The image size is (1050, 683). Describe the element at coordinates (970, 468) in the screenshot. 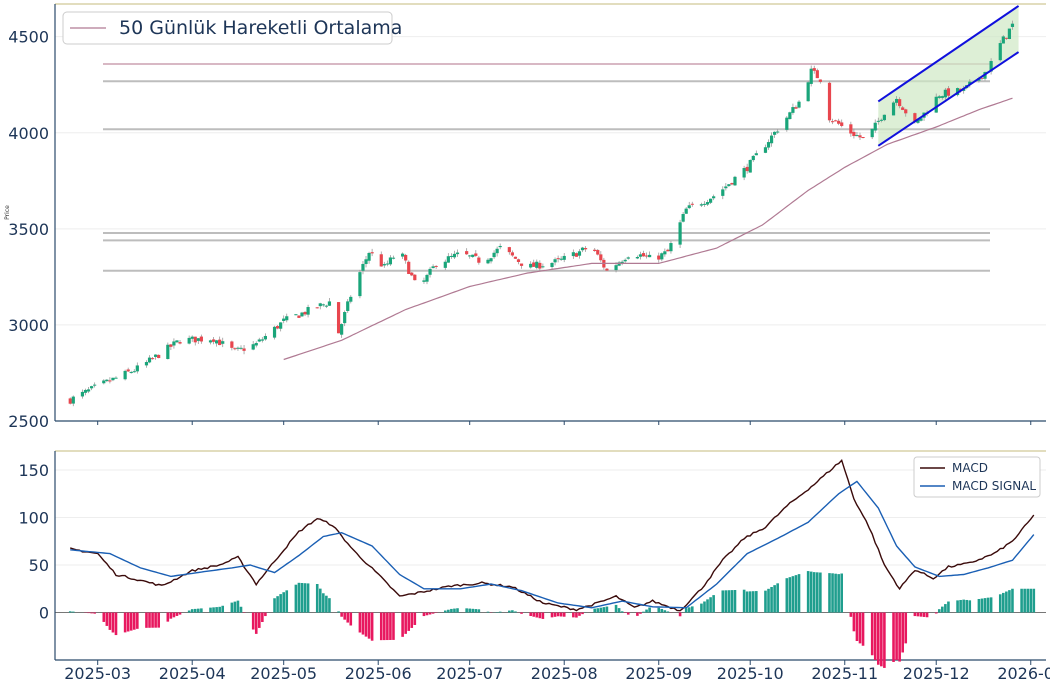

I see `macd-legend-label: MACD` at that location.